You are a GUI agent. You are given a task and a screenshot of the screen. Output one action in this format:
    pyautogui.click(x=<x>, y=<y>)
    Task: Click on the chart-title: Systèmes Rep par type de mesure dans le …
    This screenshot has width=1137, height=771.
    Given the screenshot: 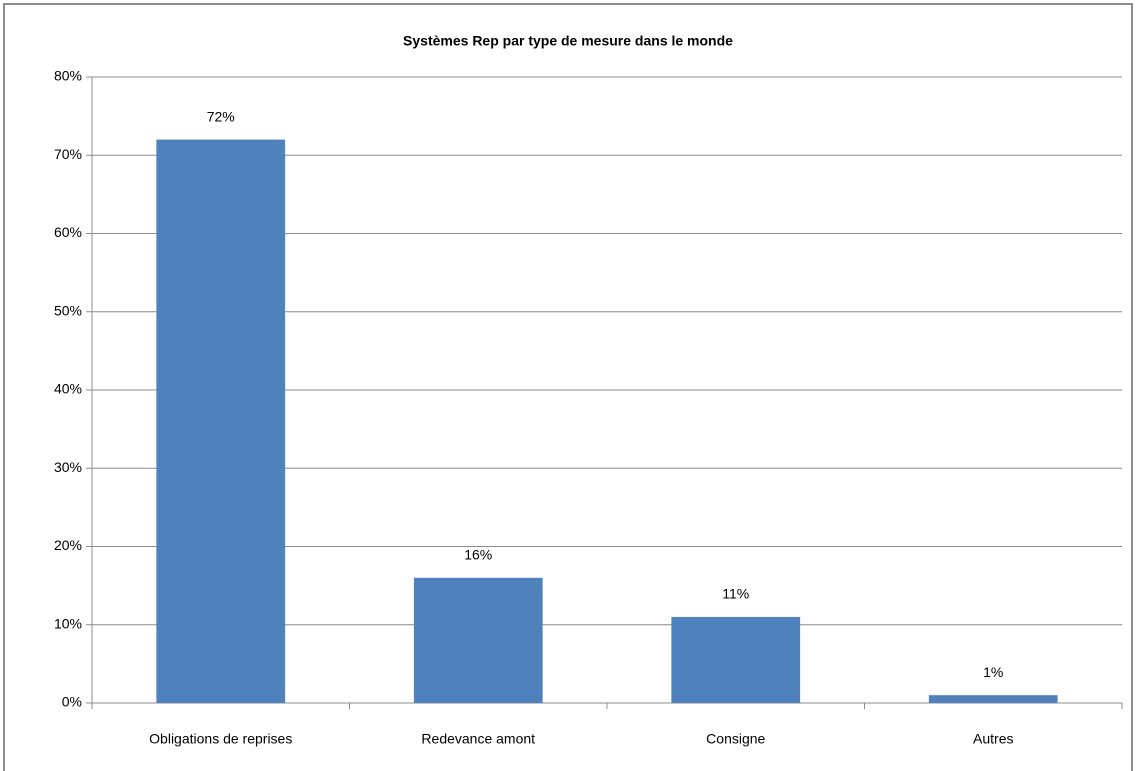 What is the action you would take?
    pyautogui.click(x=568, y=41)
    